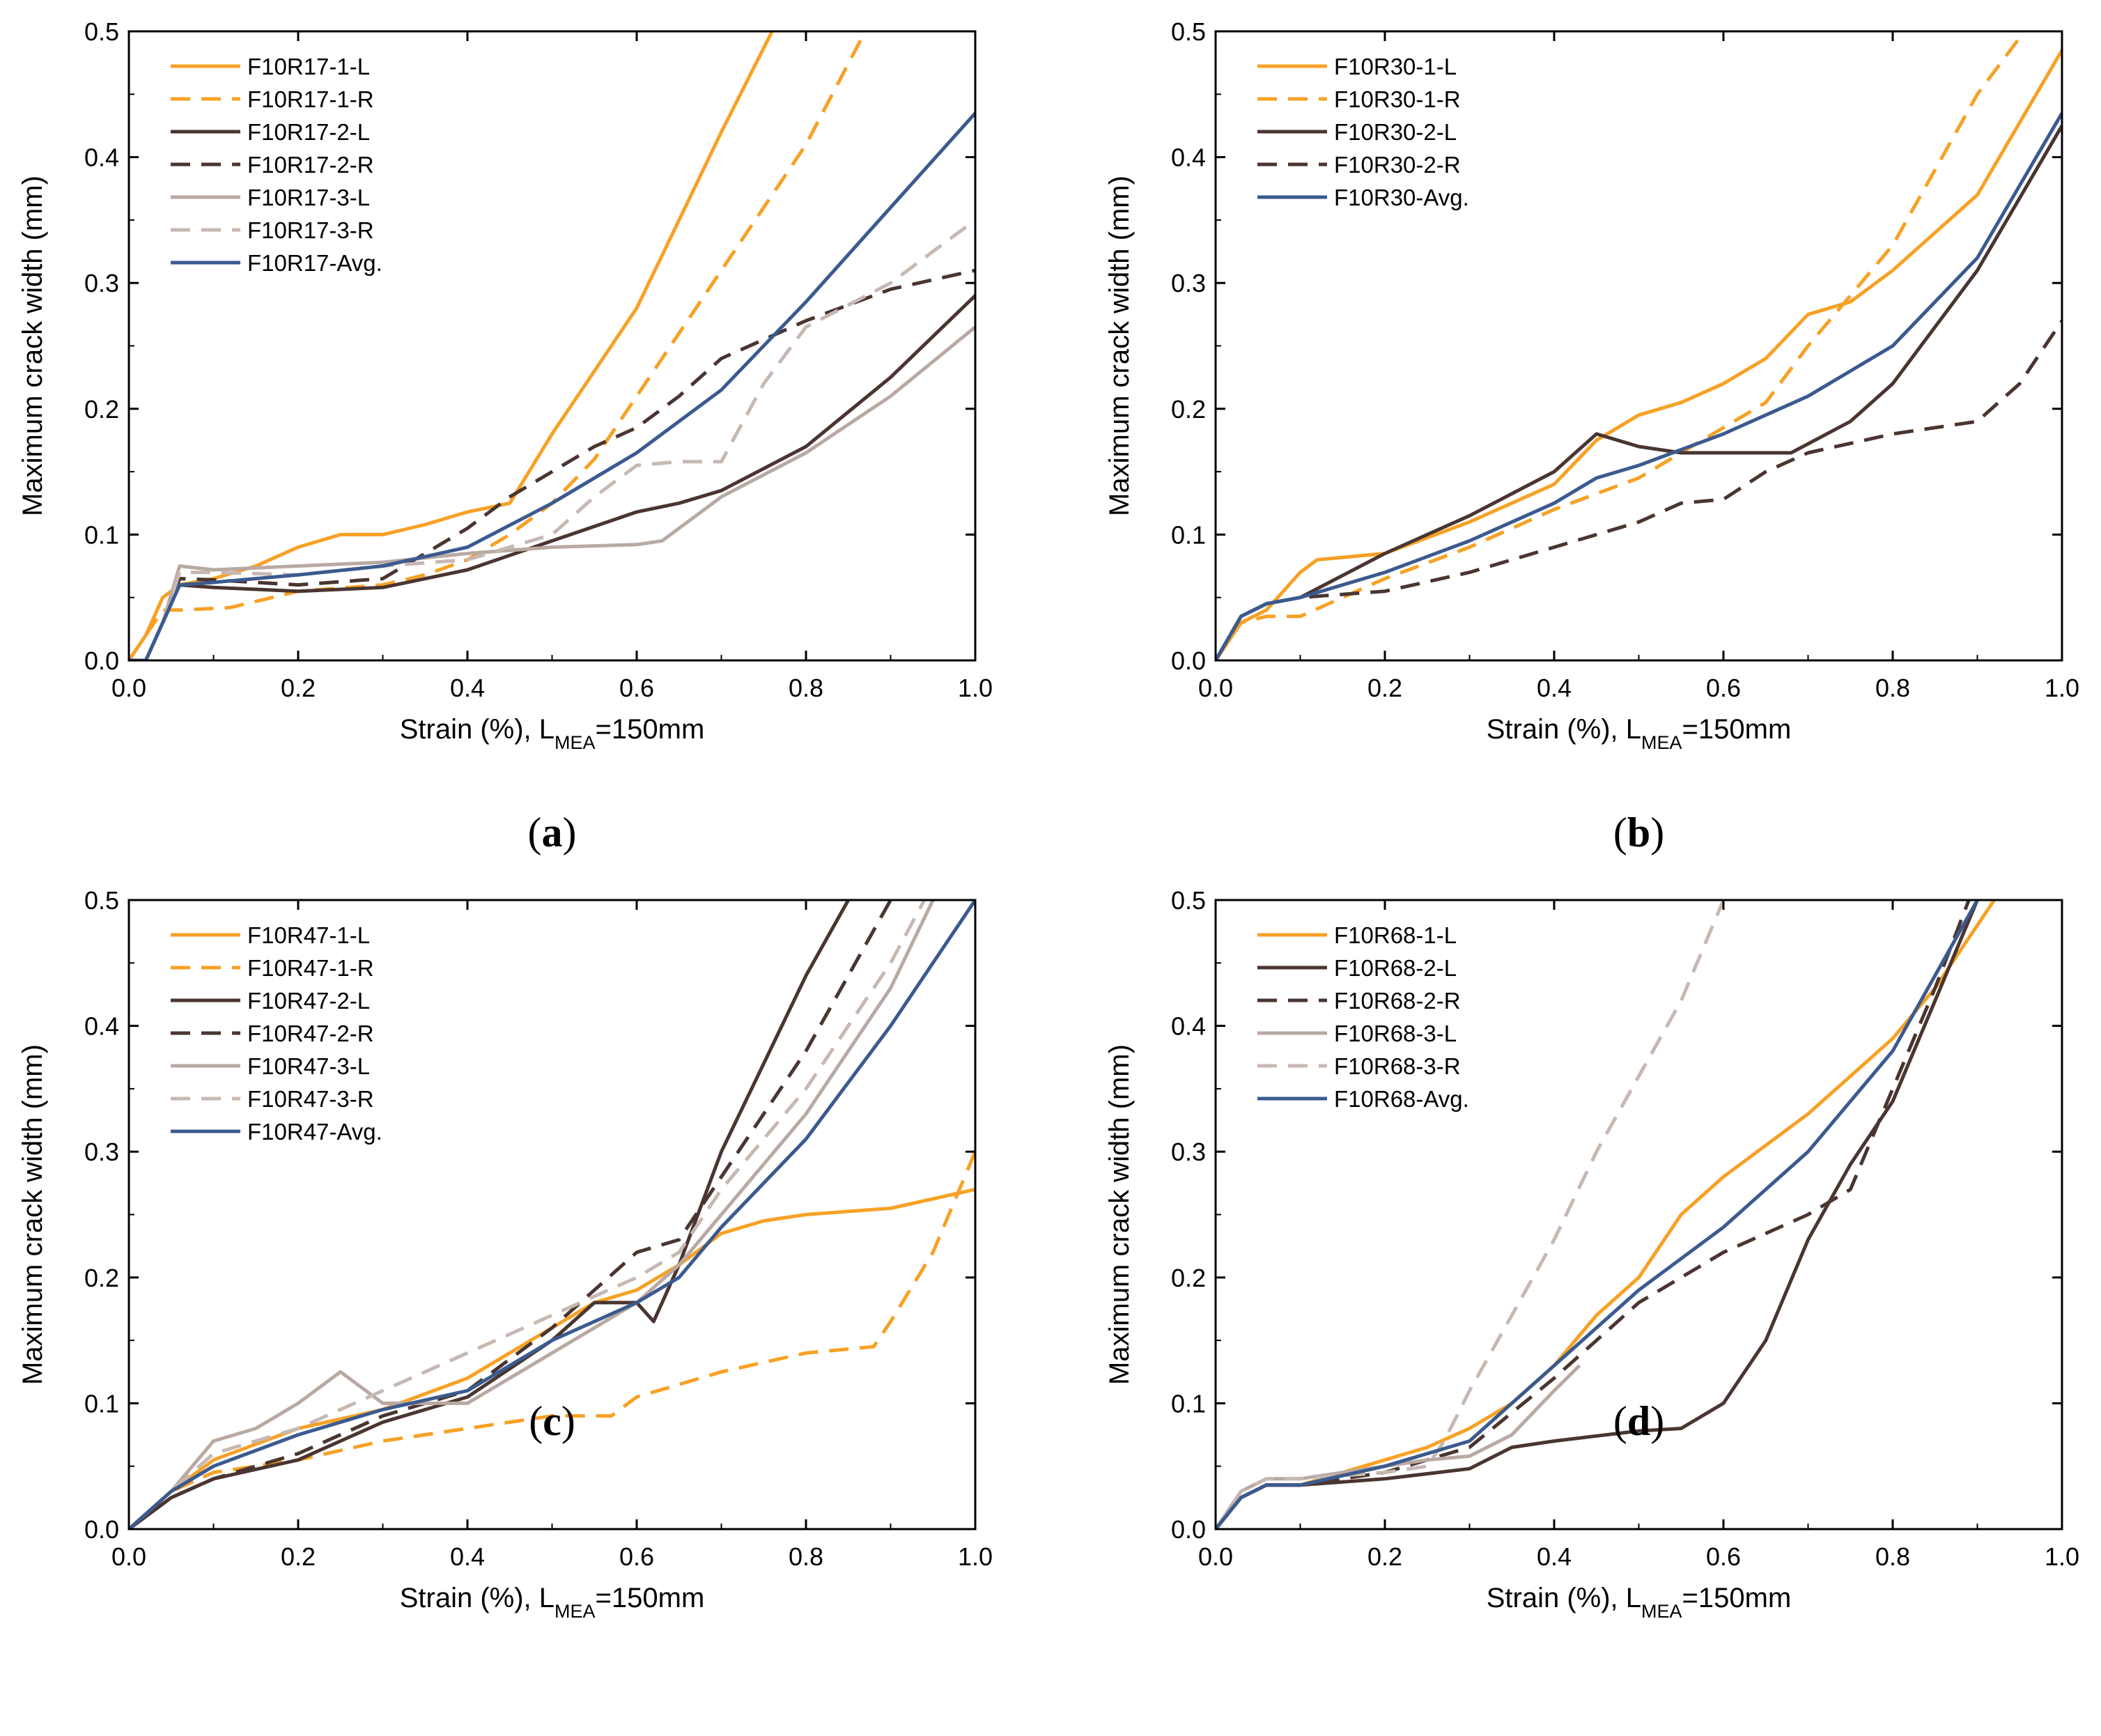 The height and width of the screenshot is (1736, 2101). I want to click on series-line-f10r47-2-l, so click(489, 1215).